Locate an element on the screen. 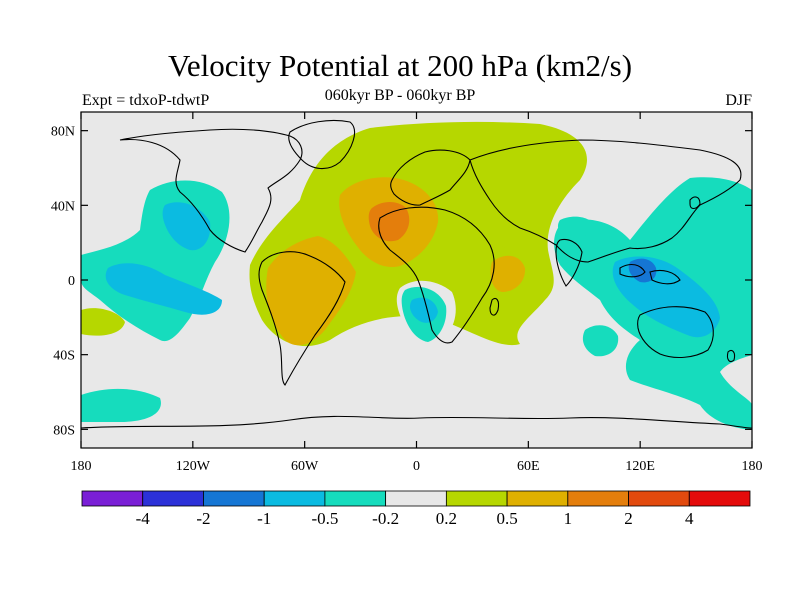  lon-tick-label: 120W is located at coordinates (193, 466).